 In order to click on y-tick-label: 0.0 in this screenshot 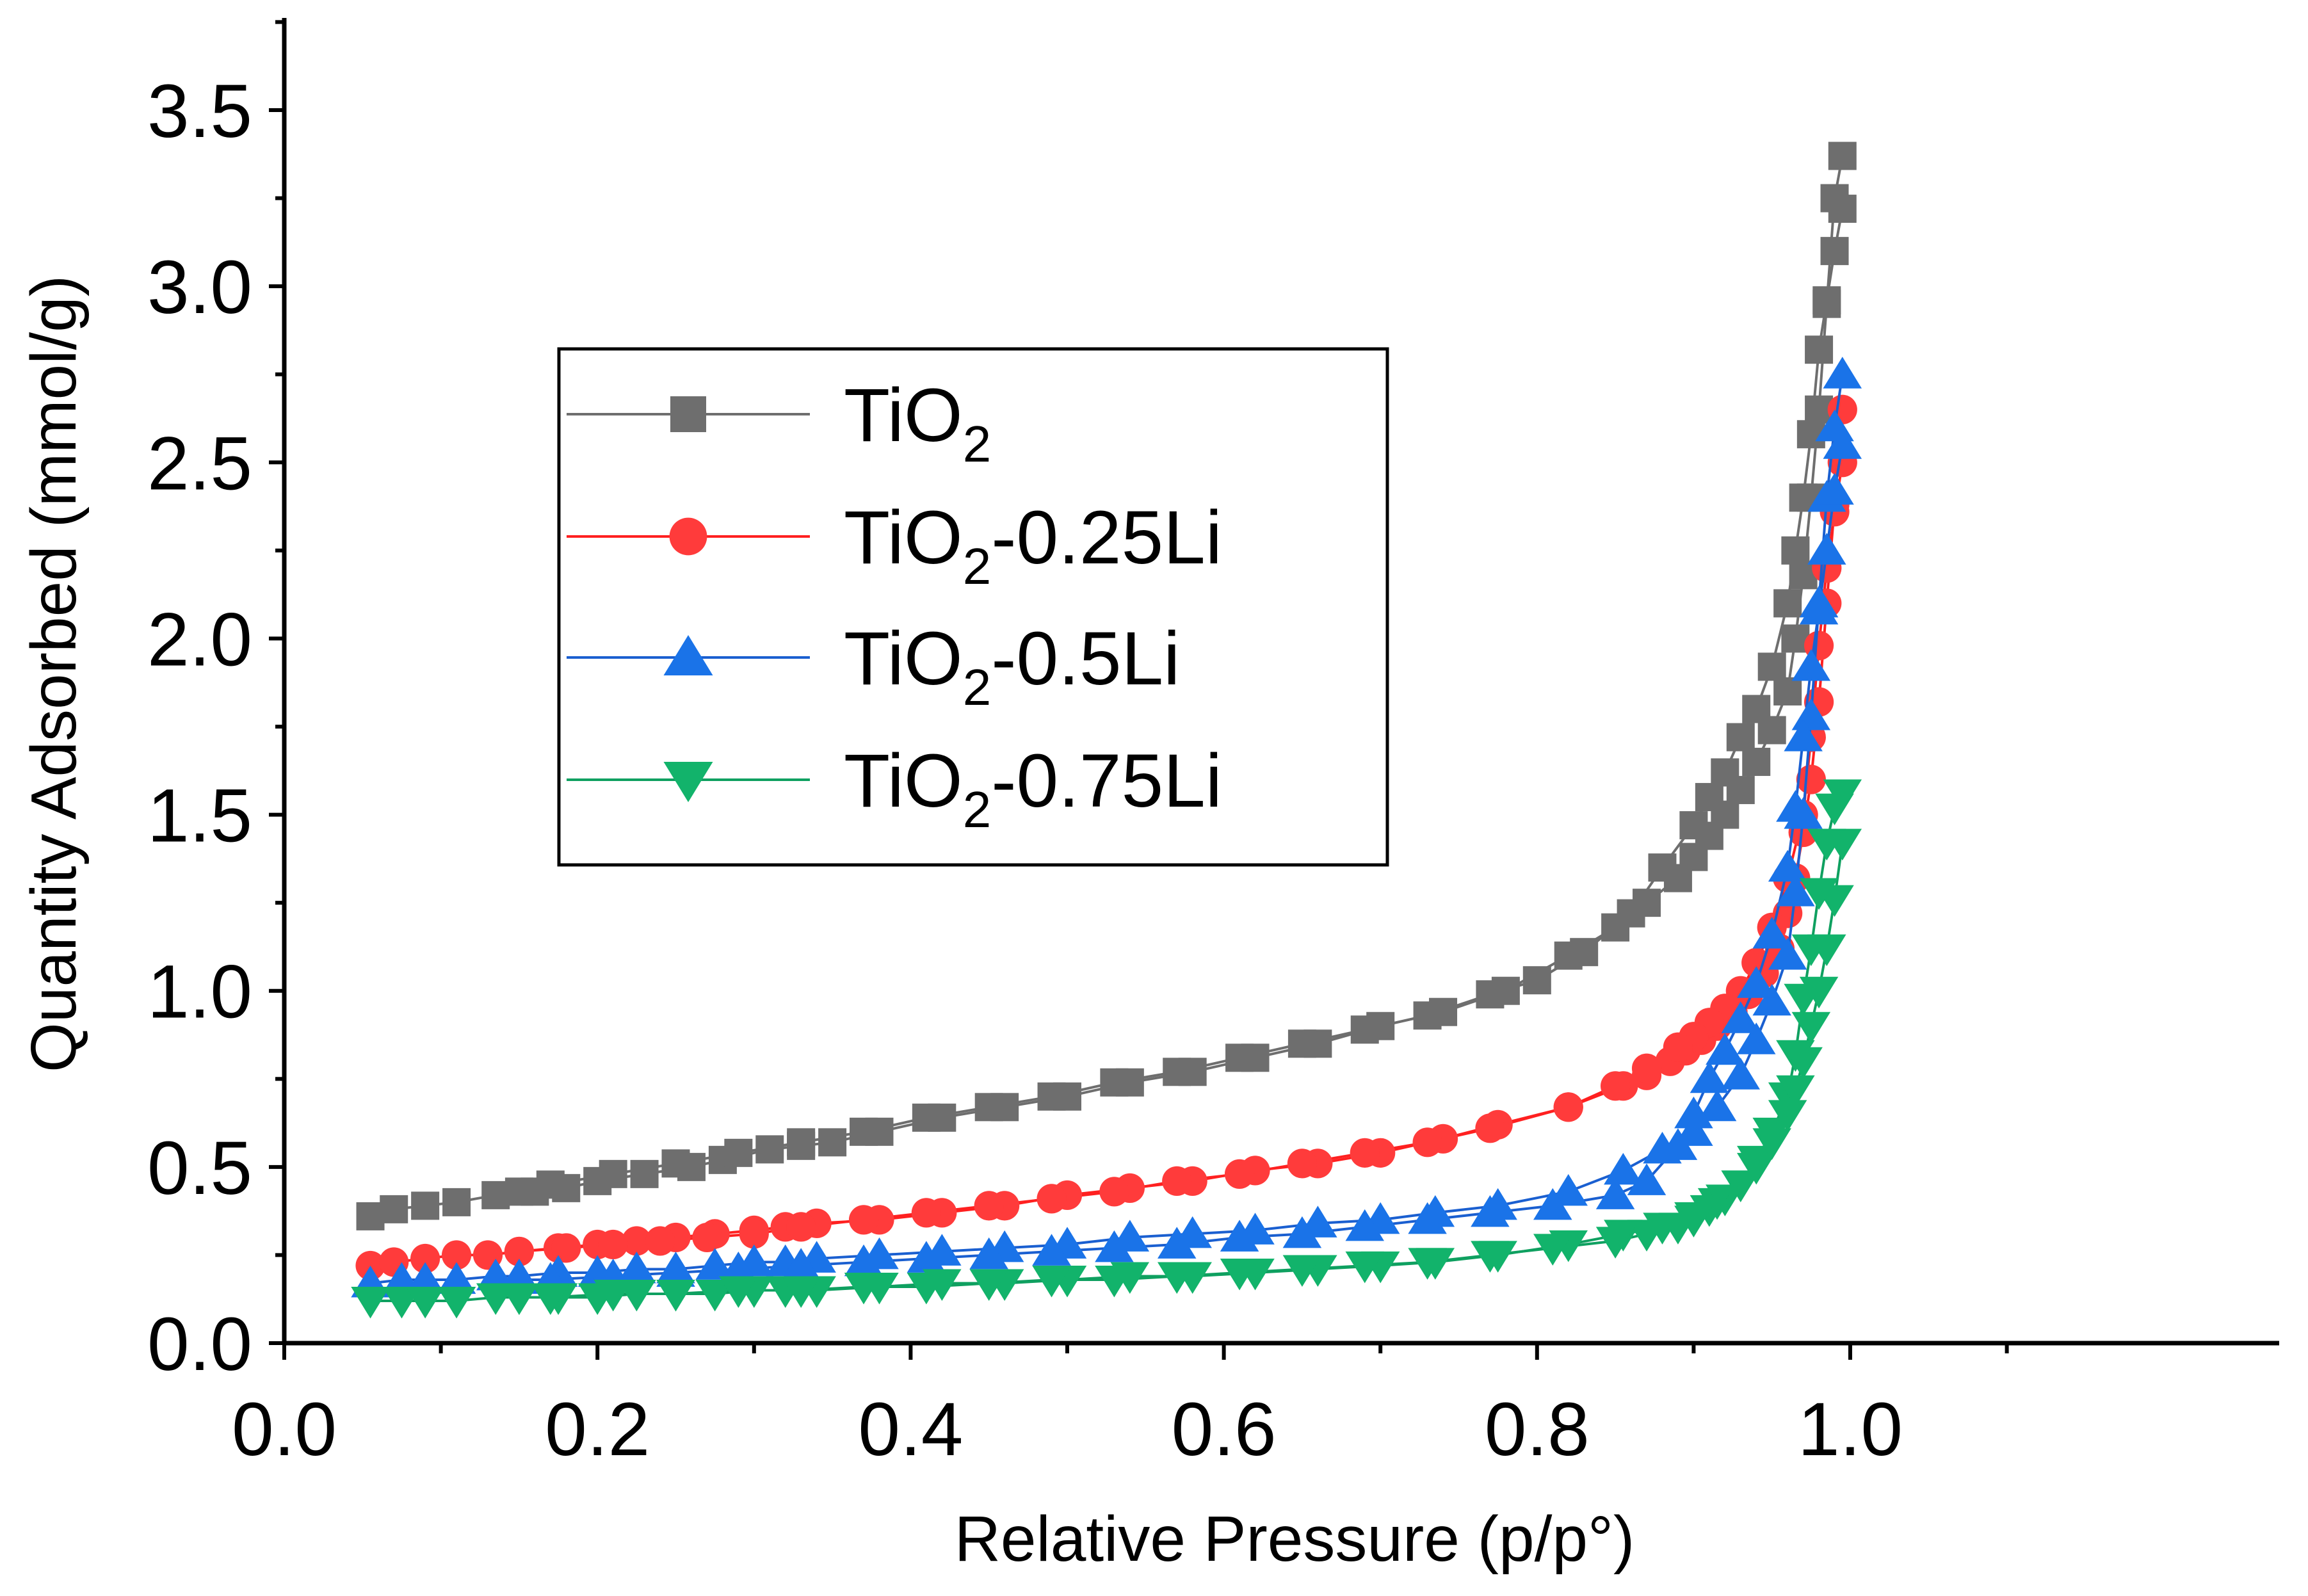, I will do `click(199, 1344)`.